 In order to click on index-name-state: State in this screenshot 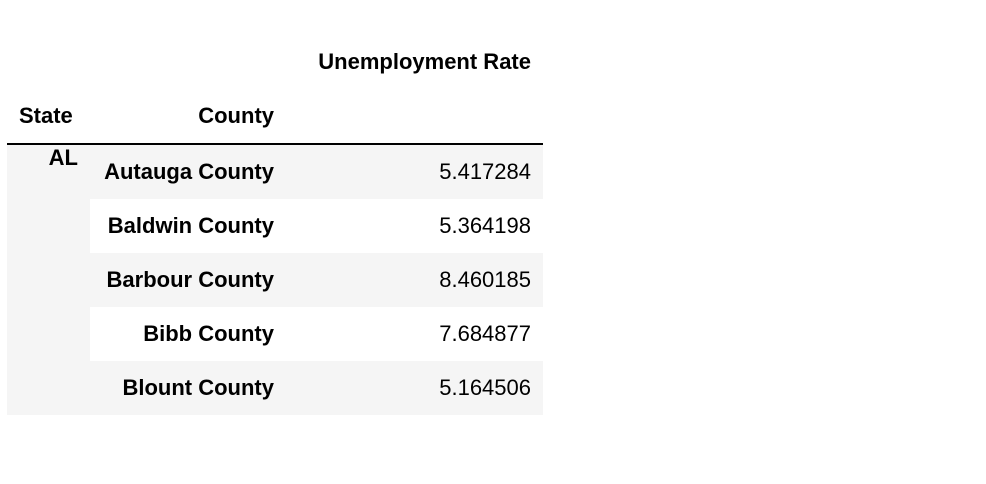, I will do `click(46, 115)`.